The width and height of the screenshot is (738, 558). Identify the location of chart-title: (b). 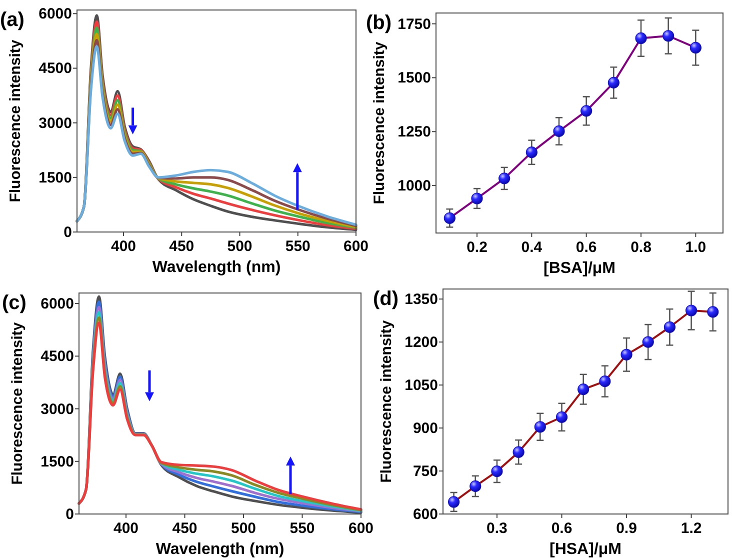
(379, 23).